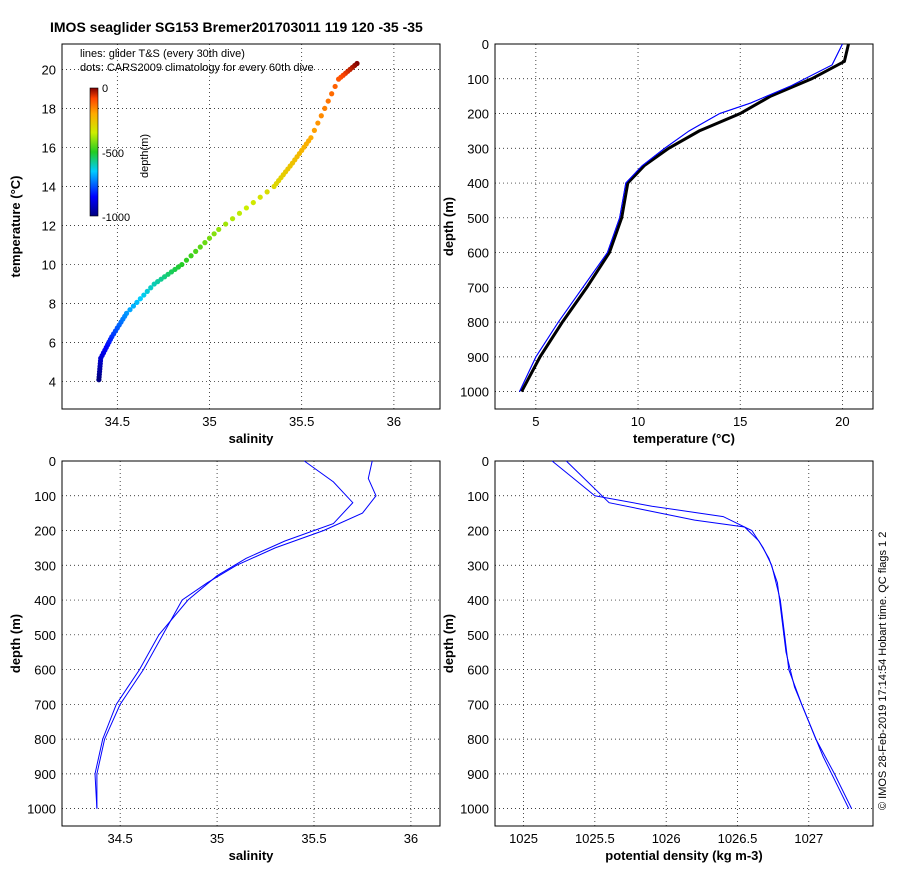 The width and height of the screenshot is (900, 885). I want to click on x-tick-label: 15, so click(740, 421).